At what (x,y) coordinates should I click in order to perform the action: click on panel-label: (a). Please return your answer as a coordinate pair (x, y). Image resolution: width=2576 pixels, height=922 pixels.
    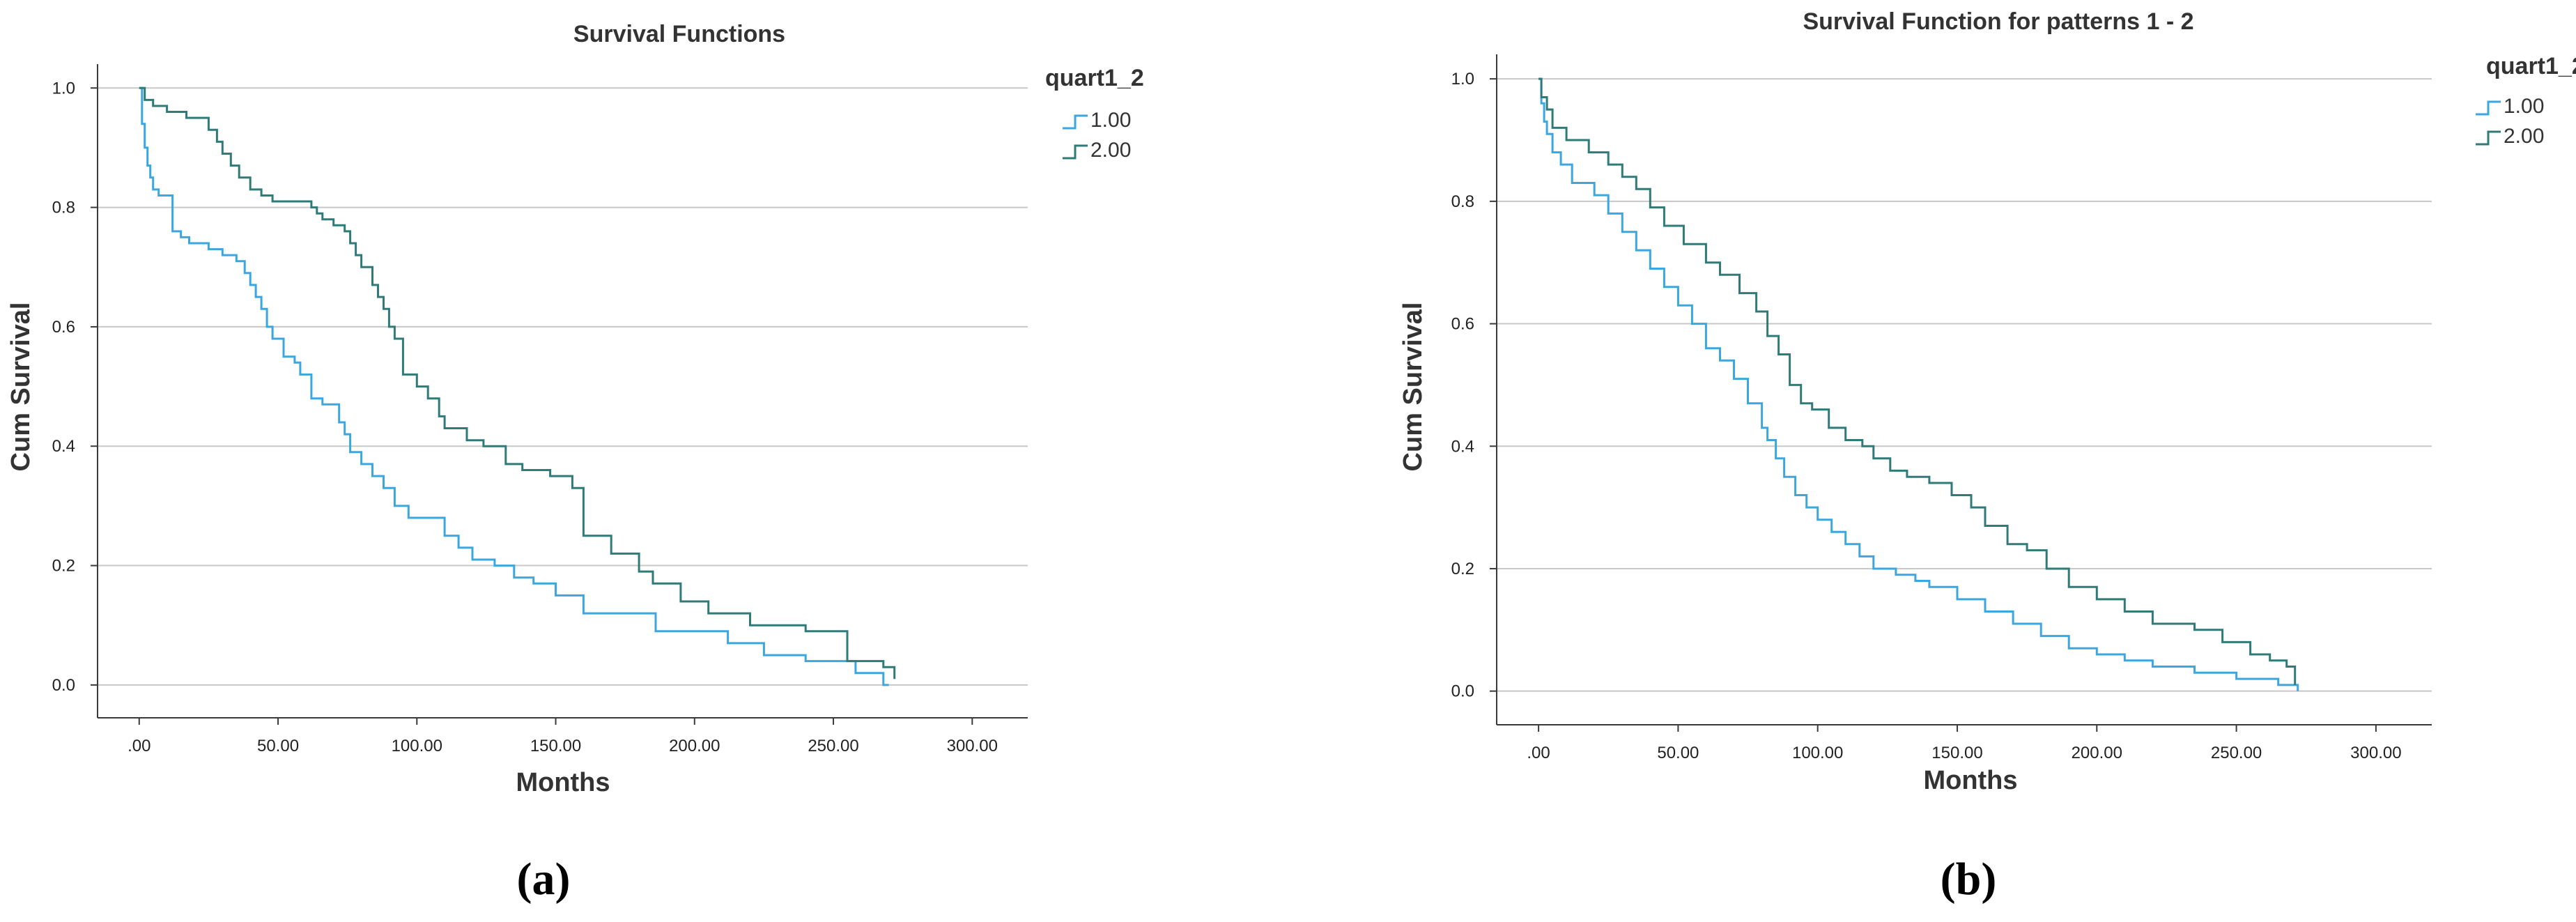
    Looking at the image, I should click on (544, 879).